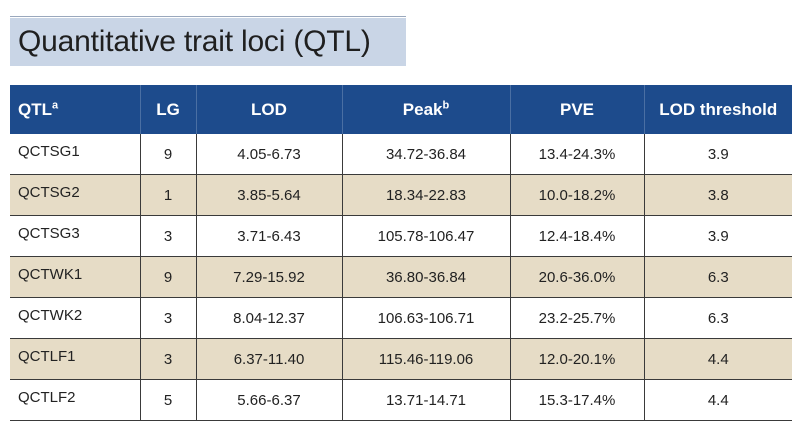 This screenshot has height=432, width=800. What do you see at coordinates (426, 154) in the screenshot?
I see `cell-peak: 34.72-36.84` at bounding box center [426, 154].